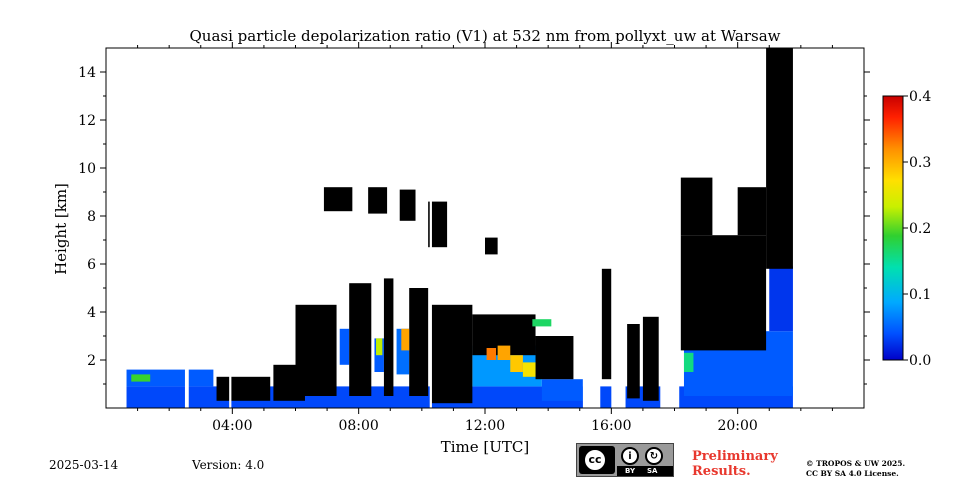  Describe the element at coordinates (920, 97) in the screenshot. I see `colorbar-tick-label: 0.4` at that location.